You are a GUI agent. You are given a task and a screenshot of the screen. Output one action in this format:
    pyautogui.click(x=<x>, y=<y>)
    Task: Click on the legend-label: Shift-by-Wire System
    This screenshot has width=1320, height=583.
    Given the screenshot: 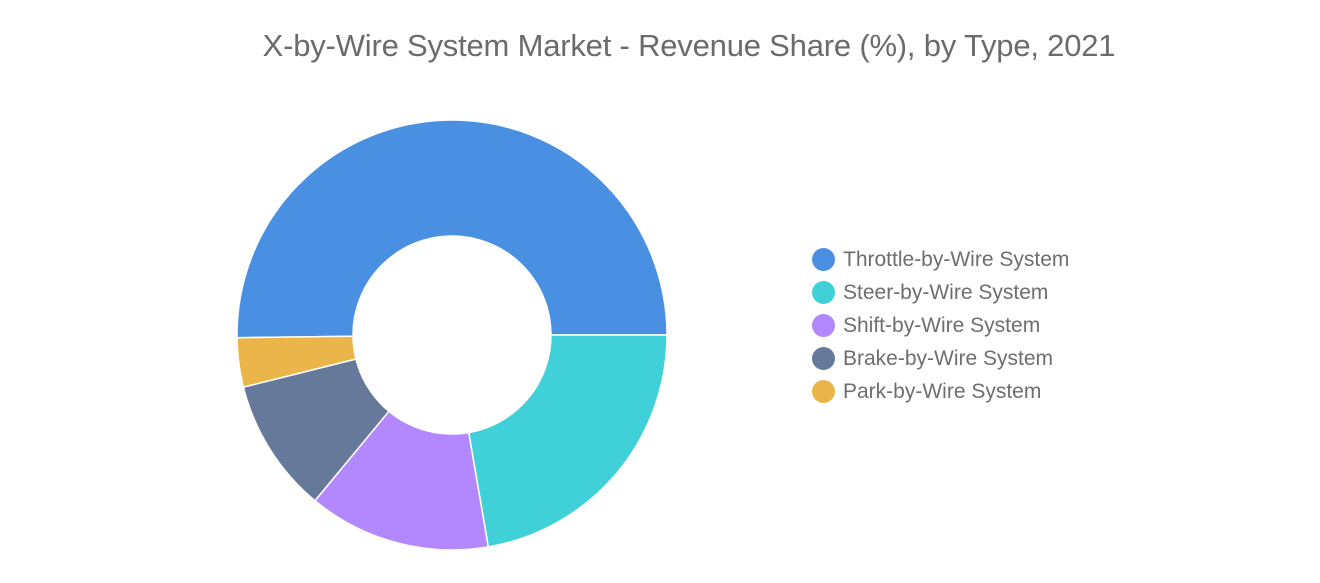 What is the action you would take?
    pyautogui.click(x=942, y=325)
    